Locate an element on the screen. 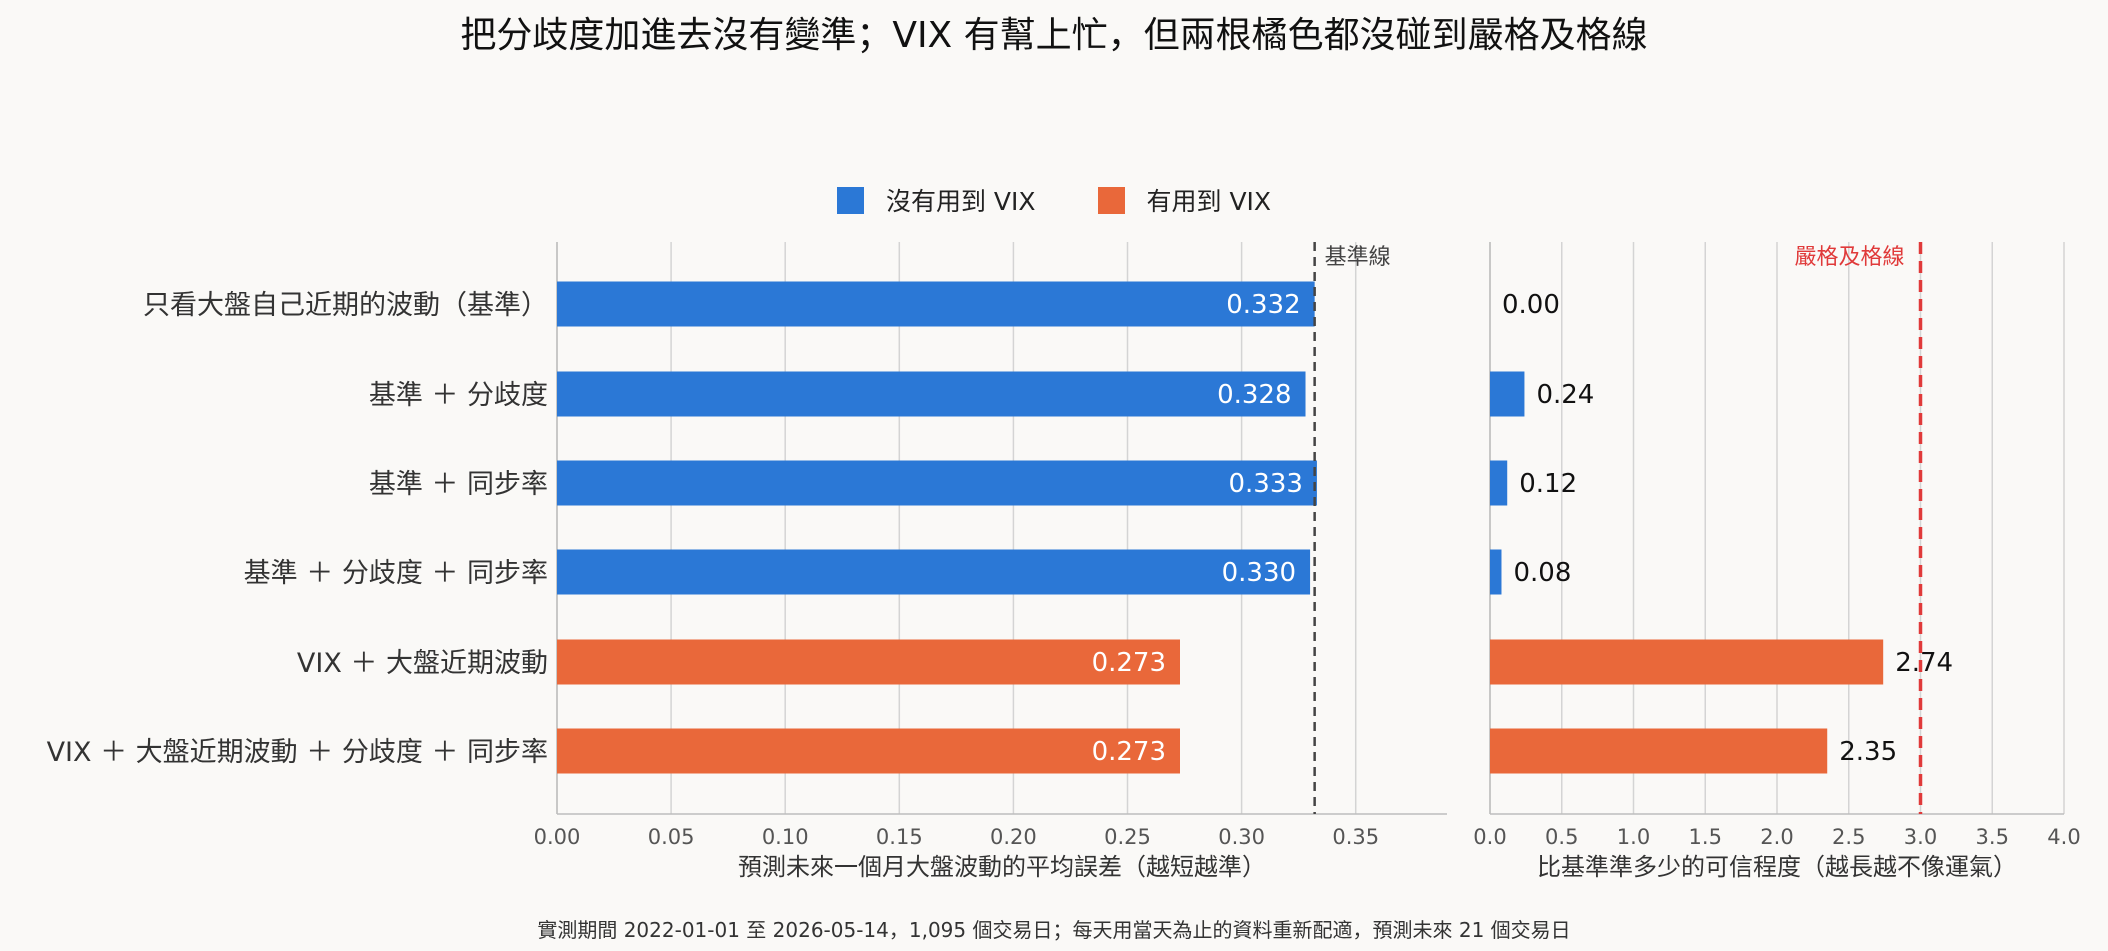 The height and width of the screenshot is (951, 2108). x-tick-label: 4.0 is located at coordinates (2063, 837).